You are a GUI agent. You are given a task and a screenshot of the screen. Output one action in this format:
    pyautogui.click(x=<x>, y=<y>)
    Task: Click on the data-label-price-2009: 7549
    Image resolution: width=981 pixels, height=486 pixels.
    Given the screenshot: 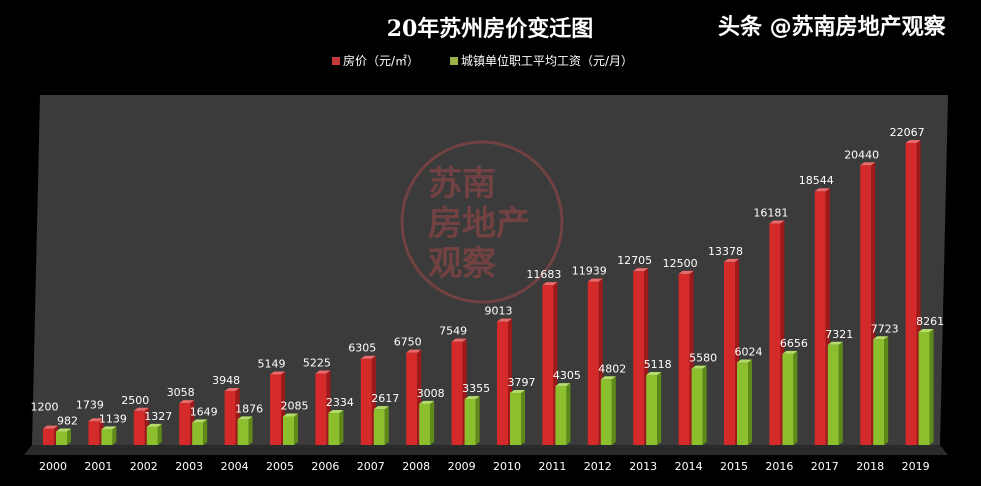 What is the action you would take?
    pyautogui.click(x=453, y=331)
    